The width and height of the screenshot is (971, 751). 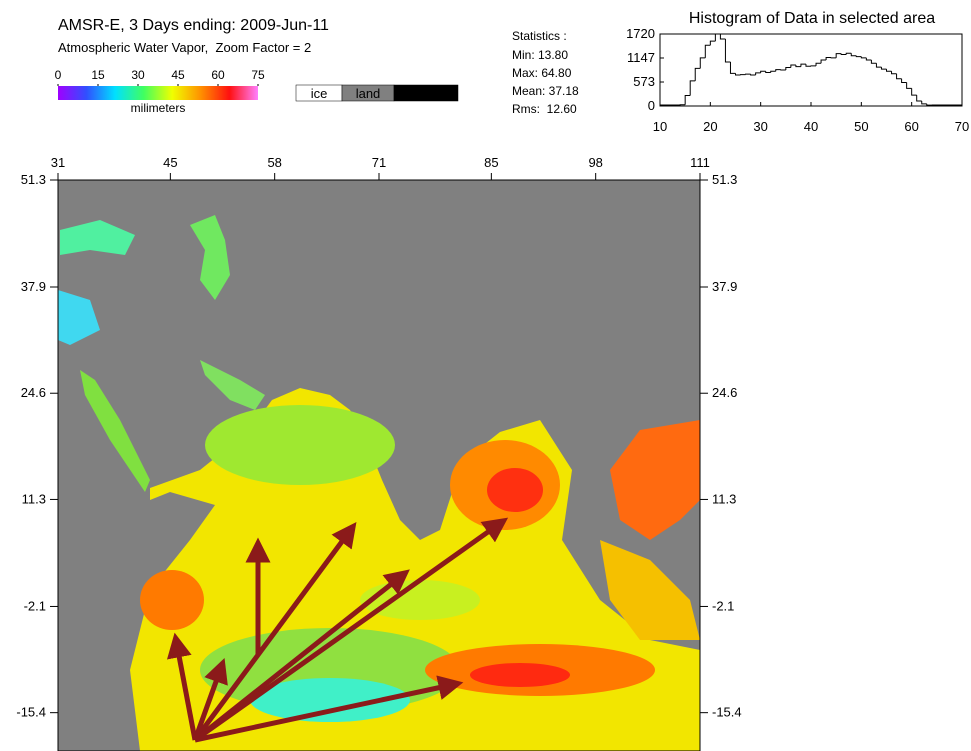 What do you see at coordinates (710, 126) in the screenshot?
I see `x-tick-label: 20` at bounding box center [710, 126].